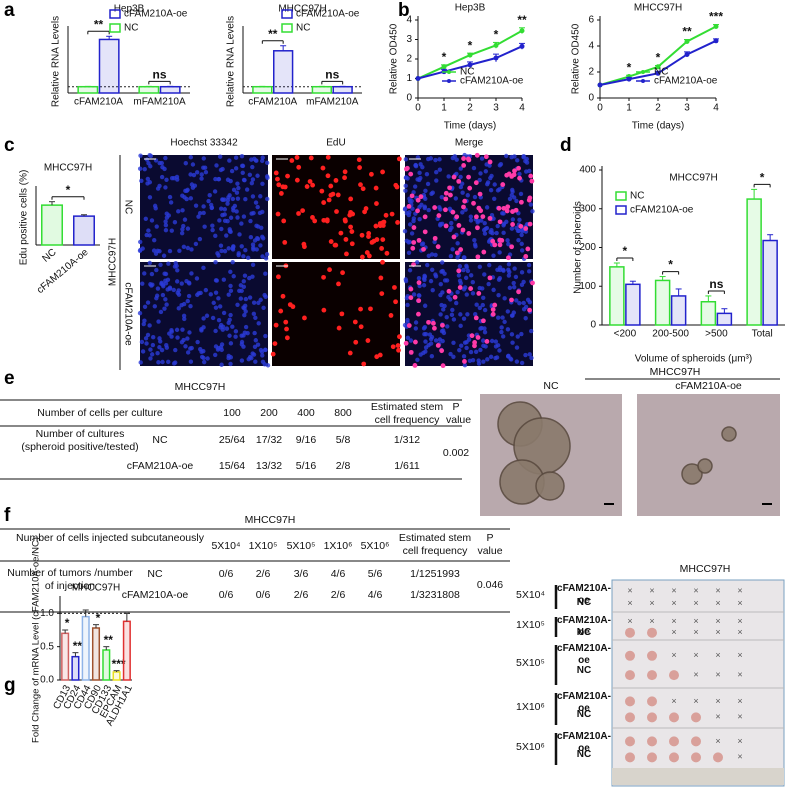 The width and height of the screenshot is (790, 789). I want to click on x-axis-label: Volume of spheroids (μm³), so click(693, 359).